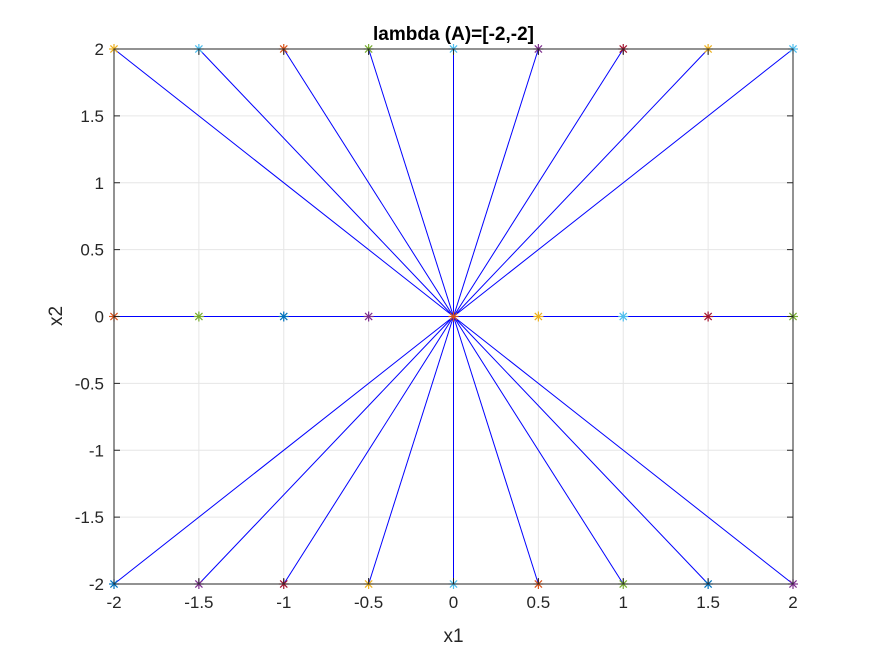 The image size is (875, 656). Describe the element at coordinates (539, 602) in the screenshot. I see `x-tick-label: 0.5` at that location.